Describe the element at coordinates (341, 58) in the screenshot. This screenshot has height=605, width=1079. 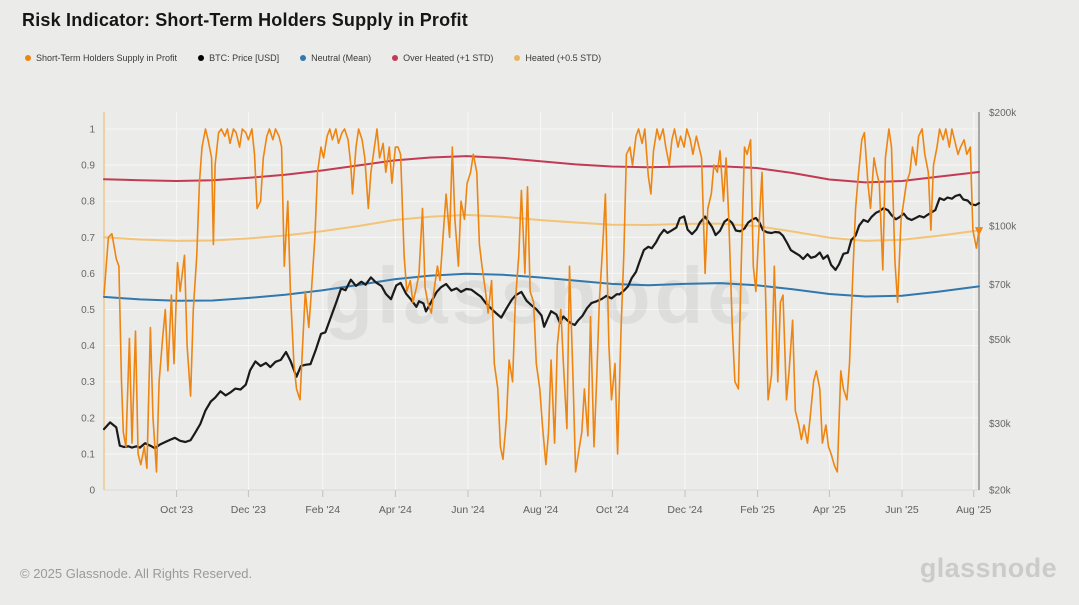
I see `legend-label: Neutral (Mean)` at that location.